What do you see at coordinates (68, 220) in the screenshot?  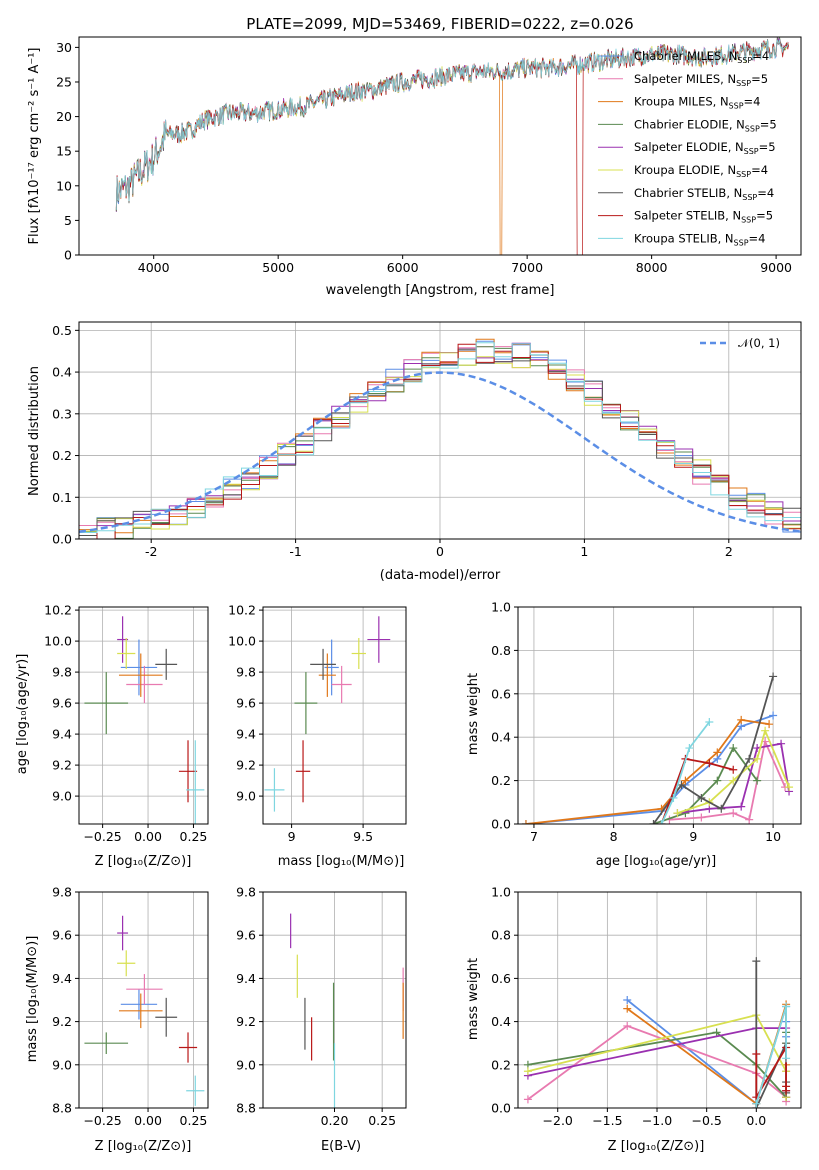 I see `y-tick-label: 5` at bounding box center [68, 220].